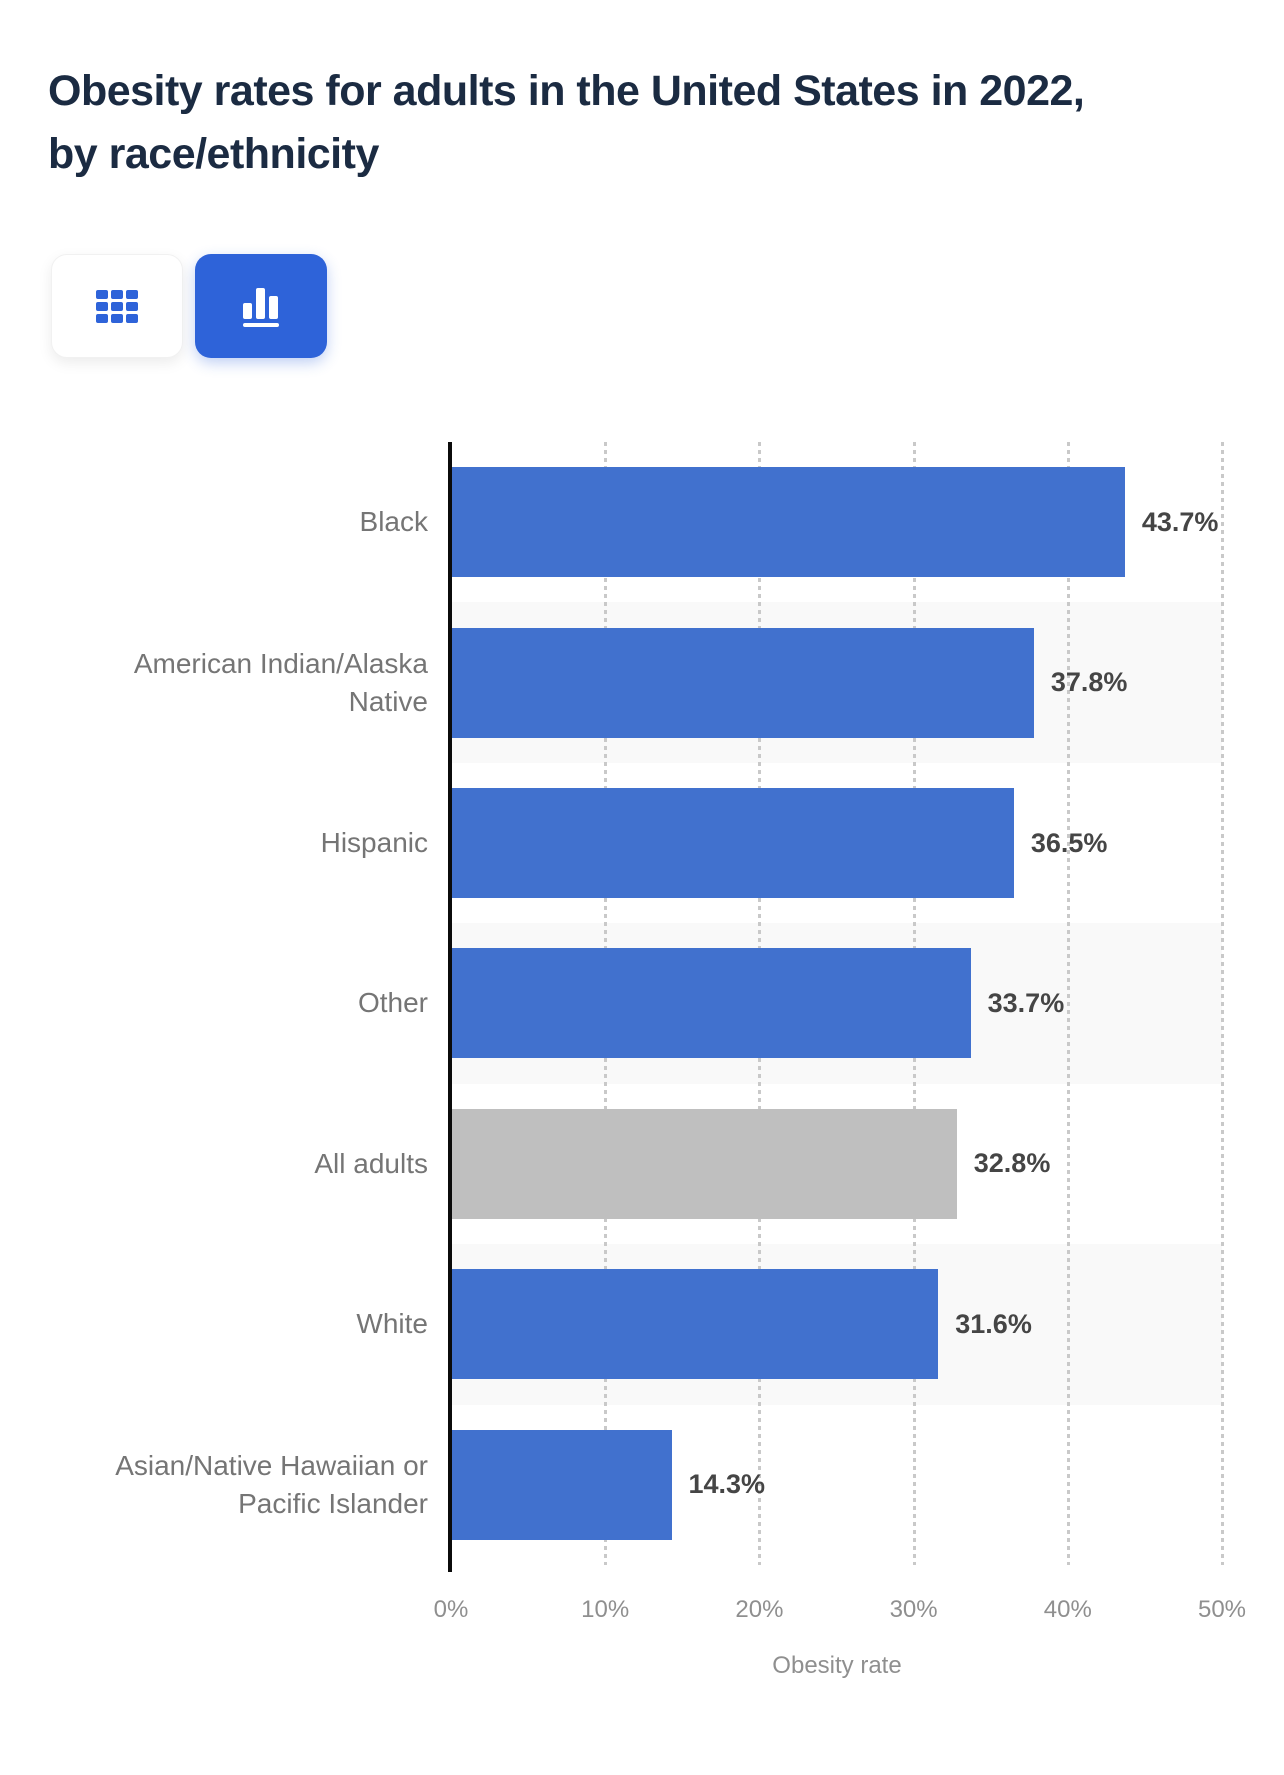  I want to click on chart-row: 37.8%, so click(836, 682).